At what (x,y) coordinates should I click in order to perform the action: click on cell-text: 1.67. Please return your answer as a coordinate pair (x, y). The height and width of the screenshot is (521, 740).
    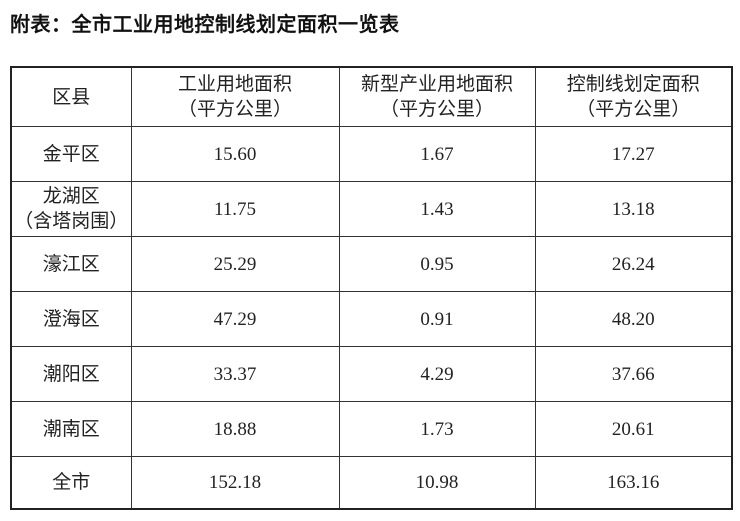
    Looking at the image, I should click on (437, 154).